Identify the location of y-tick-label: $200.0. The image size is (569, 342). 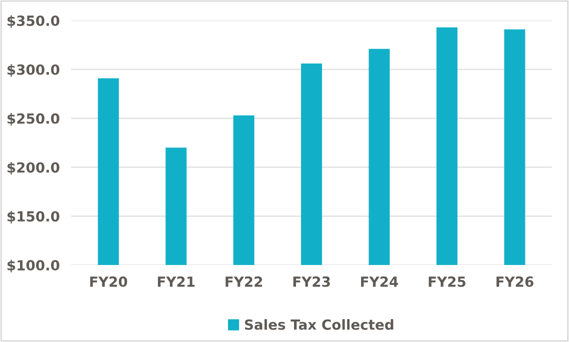
(34, 168).